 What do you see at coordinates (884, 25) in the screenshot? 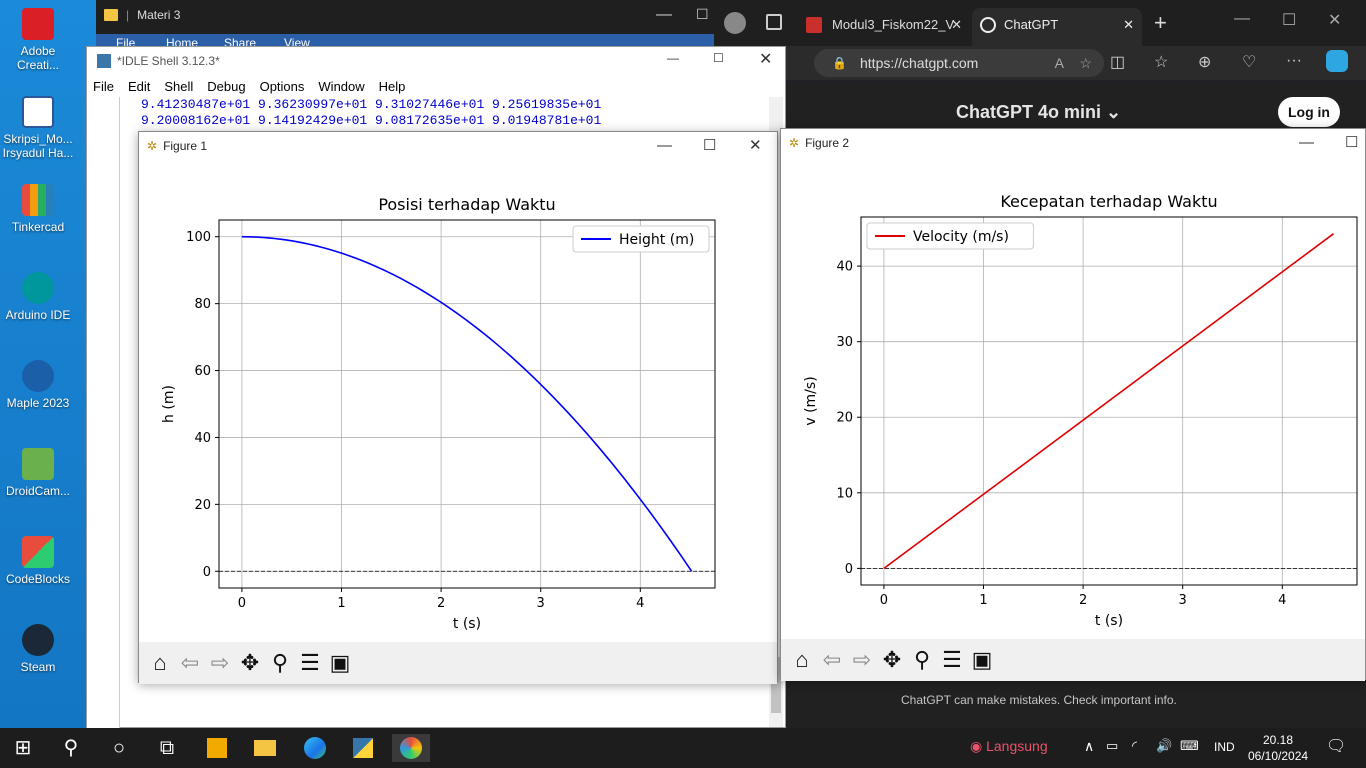
I see `tab-pdf: Modul3_Fiskom22_V ✕` at bounding box center [884, 25].